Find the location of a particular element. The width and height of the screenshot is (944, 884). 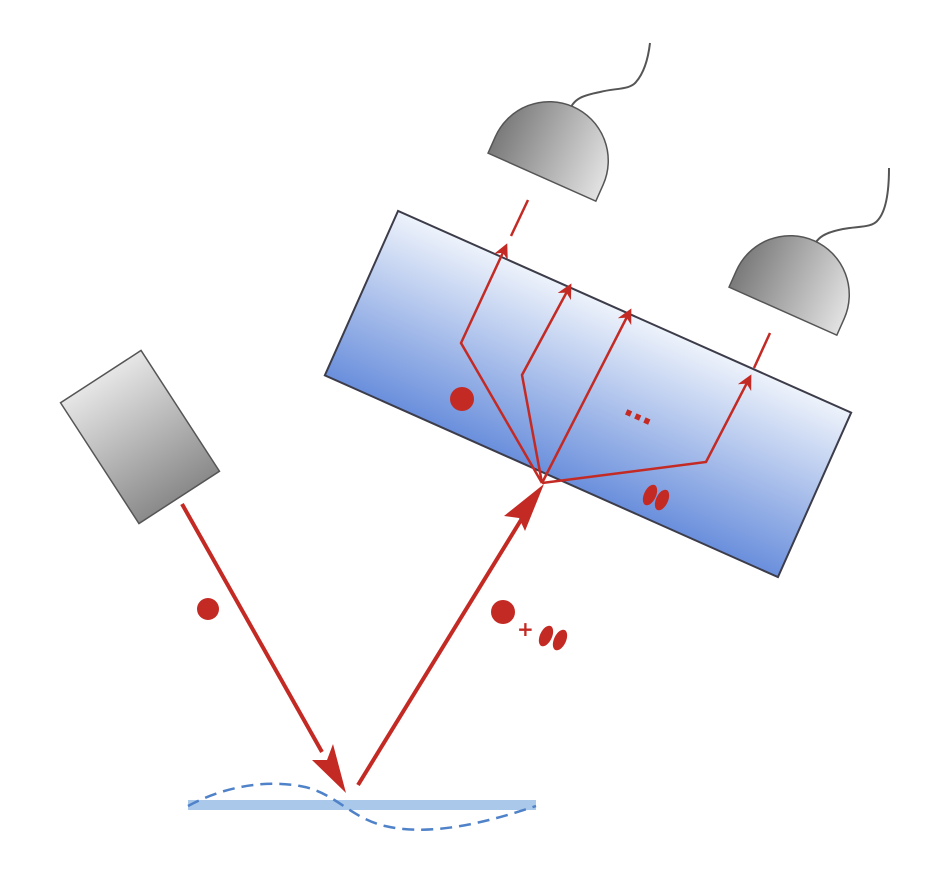

incident-beam is located at coordinates (263, 648).